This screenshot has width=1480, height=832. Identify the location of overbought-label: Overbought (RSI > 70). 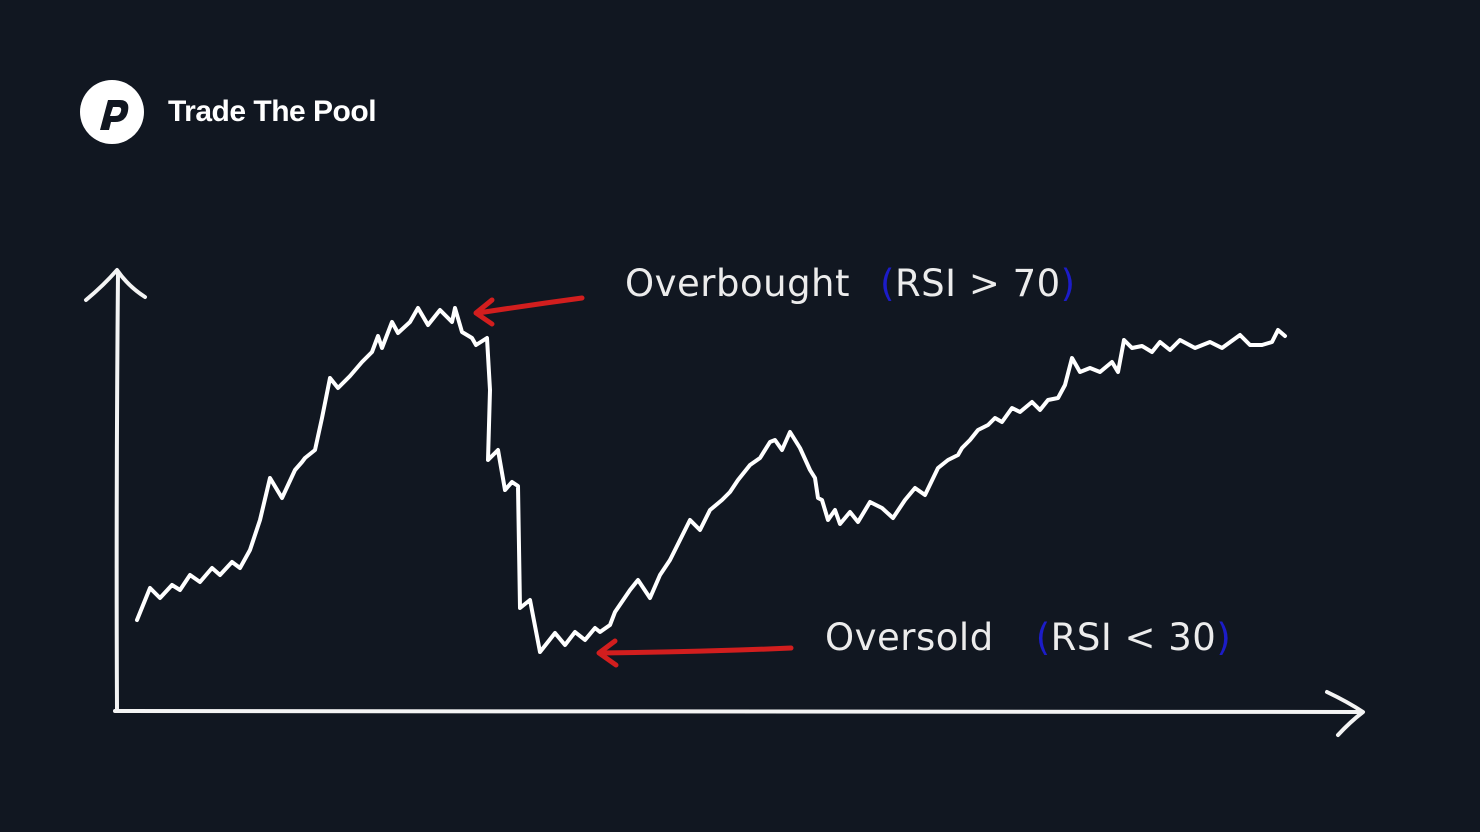
(850, 283).